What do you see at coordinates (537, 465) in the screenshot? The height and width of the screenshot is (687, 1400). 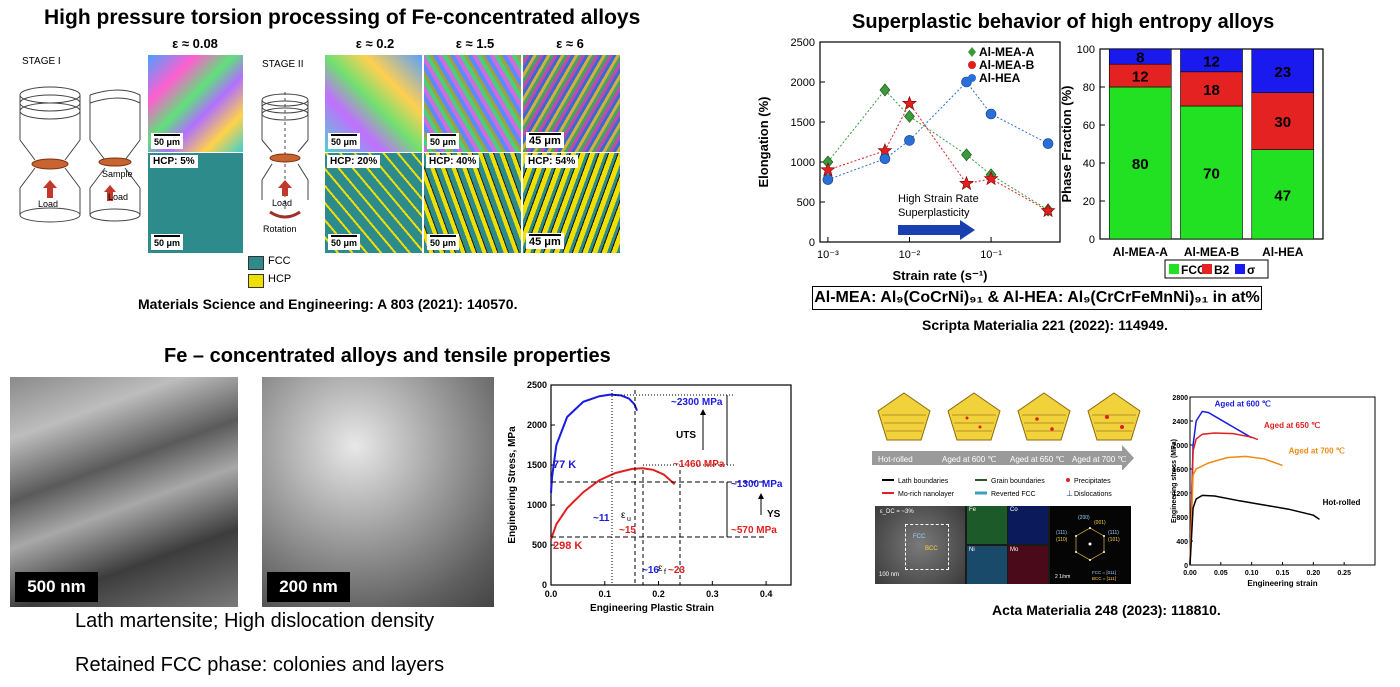 I see `y-tick-label: 1500` at bounding box center [537, 465].